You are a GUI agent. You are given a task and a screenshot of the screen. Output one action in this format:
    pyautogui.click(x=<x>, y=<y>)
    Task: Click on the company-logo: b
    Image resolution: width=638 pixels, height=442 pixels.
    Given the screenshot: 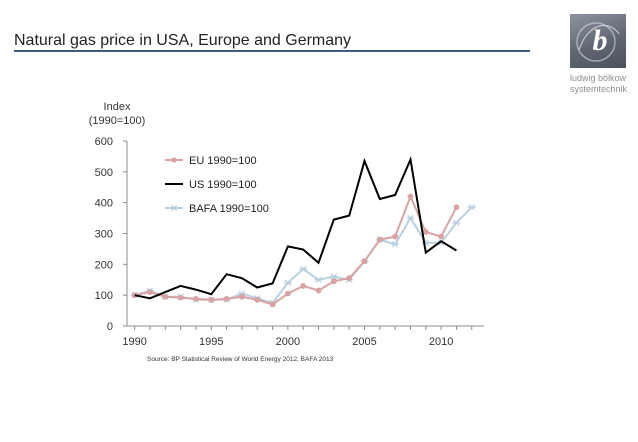 What is the action you would take?
    pyautogui.click(x=598, y=41)
    